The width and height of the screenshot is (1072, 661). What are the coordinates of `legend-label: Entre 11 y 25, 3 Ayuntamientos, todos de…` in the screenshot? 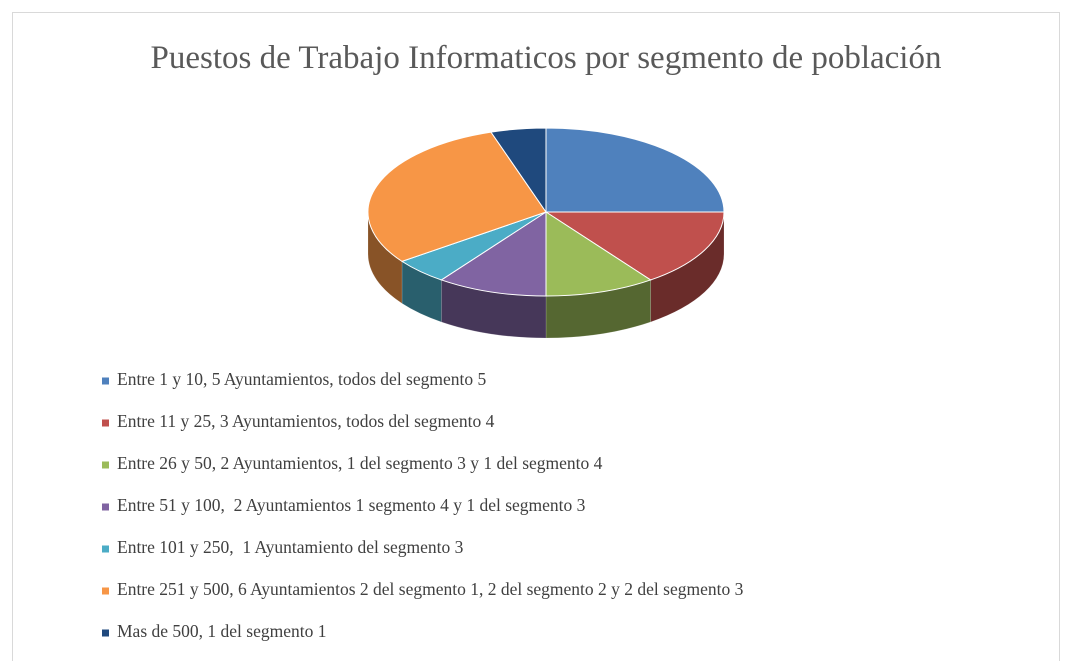 It's located at (306, 421).